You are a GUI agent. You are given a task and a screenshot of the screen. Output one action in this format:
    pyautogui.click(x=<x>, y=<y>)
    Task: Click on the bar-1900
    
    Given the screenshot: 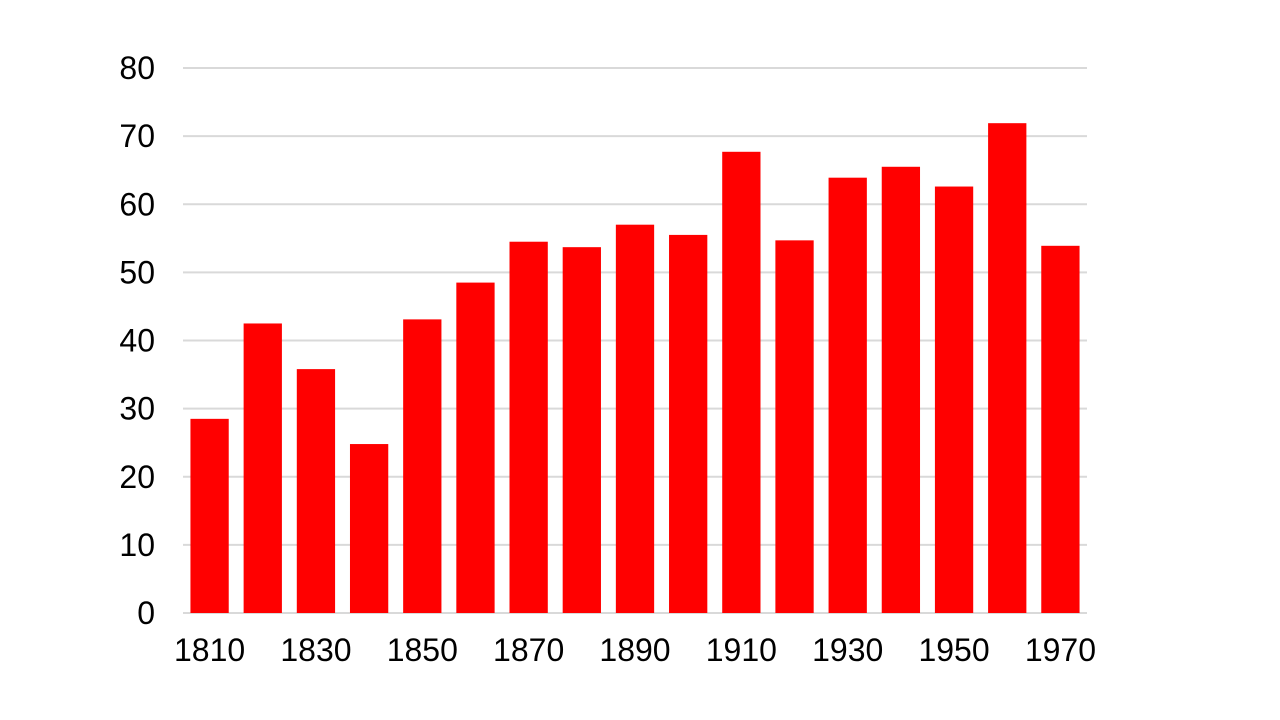 What is the action you would take?
    pyautogui.click(x=688, y=423)
    